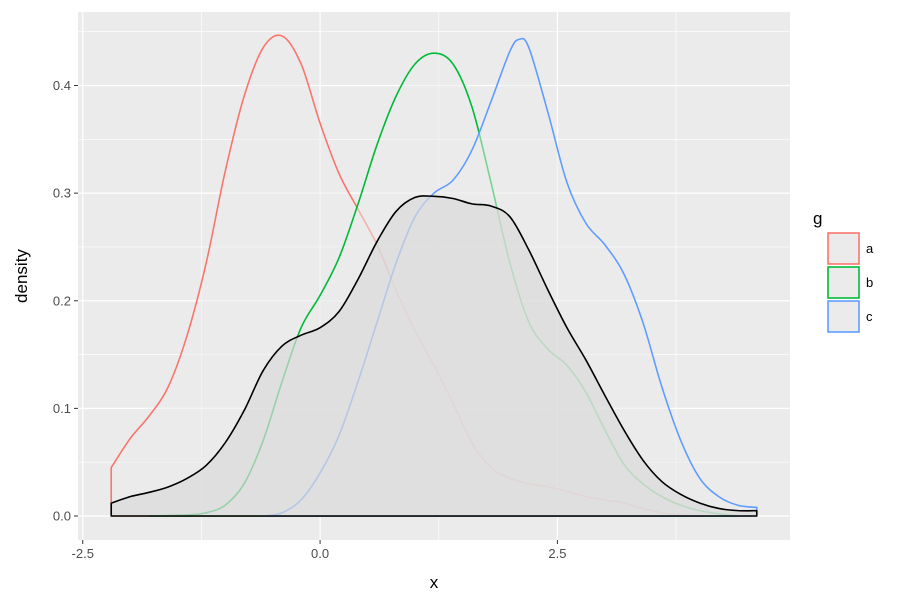  What do you see at coordinates (843, 248) in the screenshot?
I see `legend-key-a` at bounding box center [843, 248].